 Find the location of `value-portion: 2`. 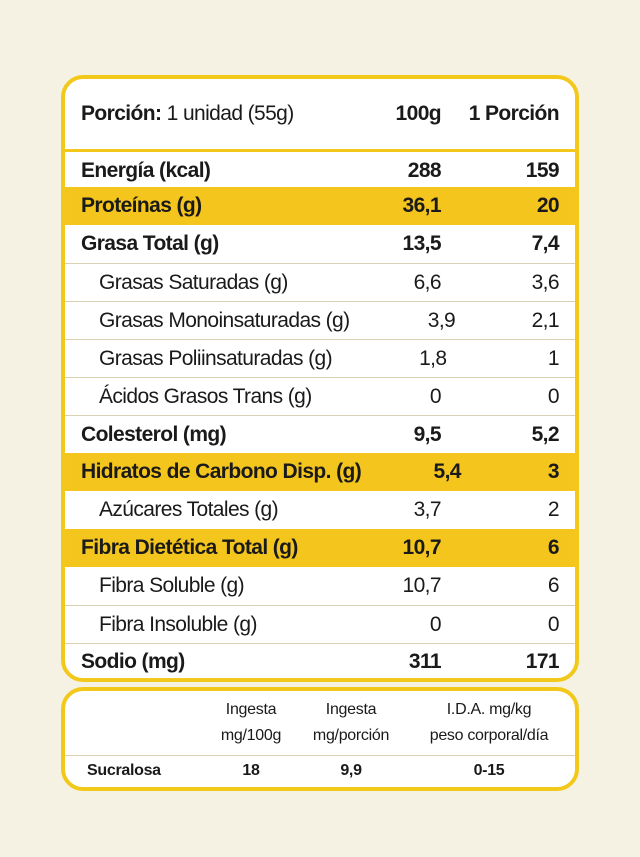

value-portion: 2 is located at coordinates (553, 509).